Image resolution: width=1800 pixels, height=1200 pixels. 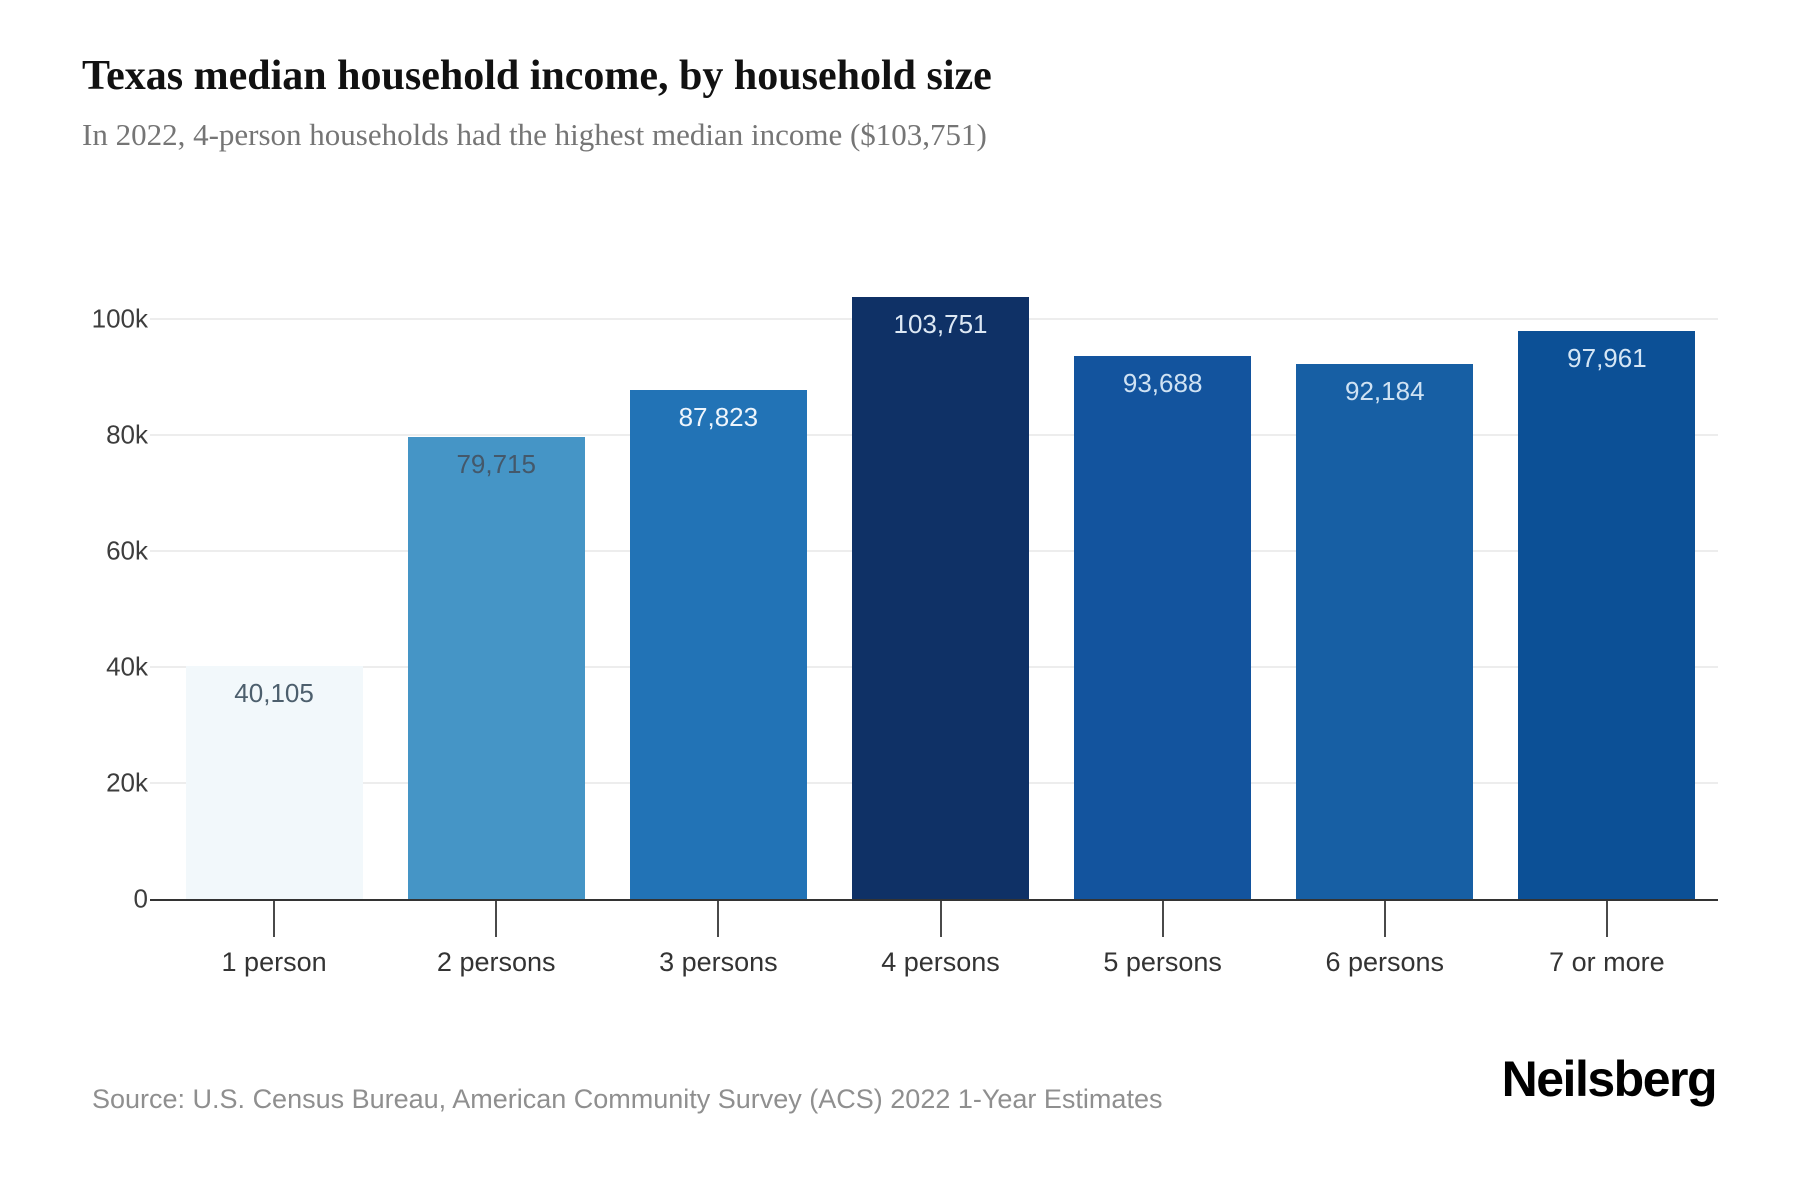 I want to click on bar-value-label: 40,105, so click(x=274, y=693).